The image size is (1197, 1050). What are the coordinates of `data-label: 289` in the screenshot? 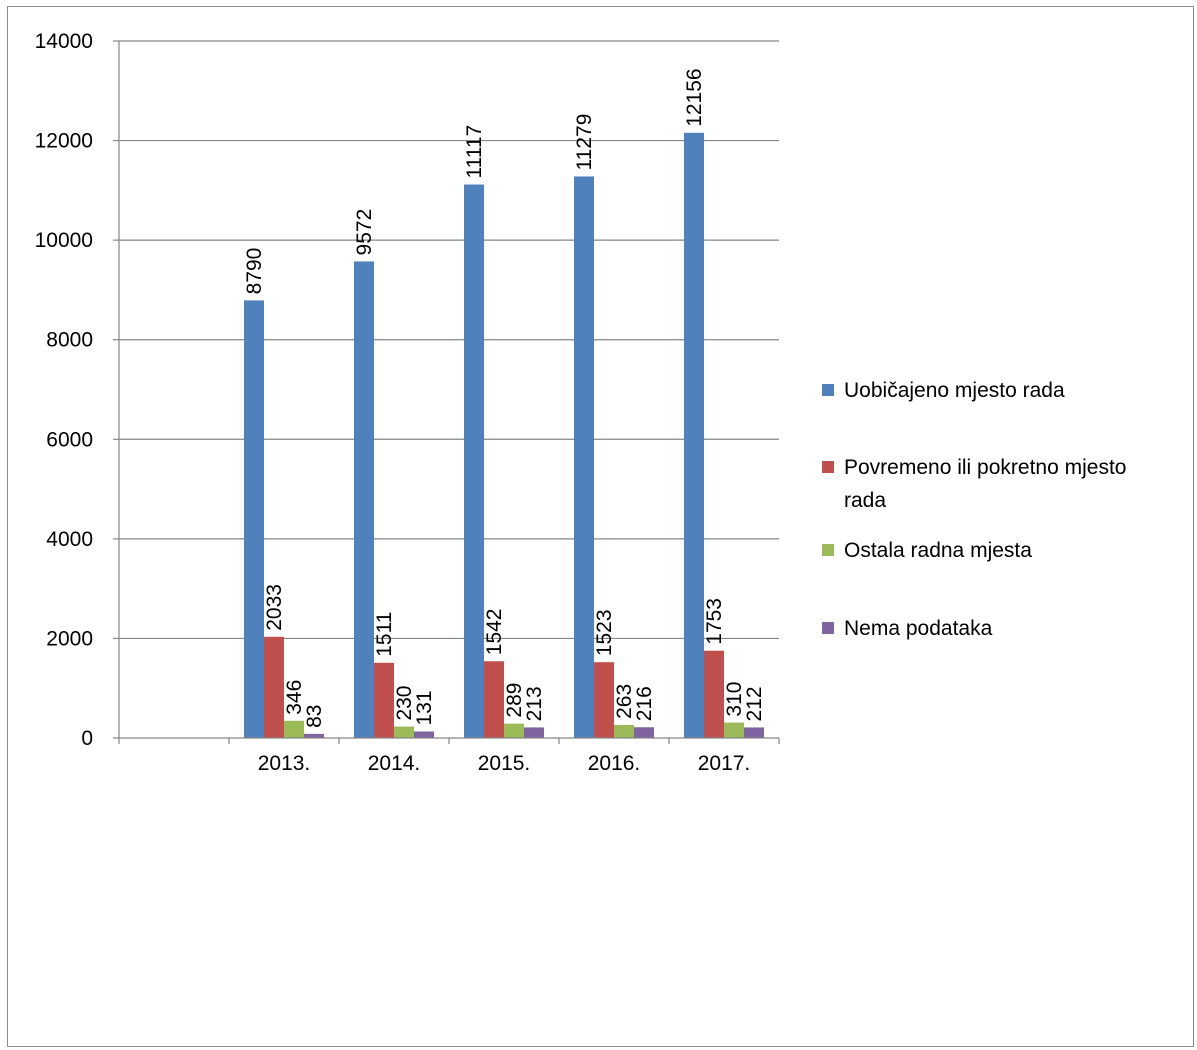 It's located at (514, 700).